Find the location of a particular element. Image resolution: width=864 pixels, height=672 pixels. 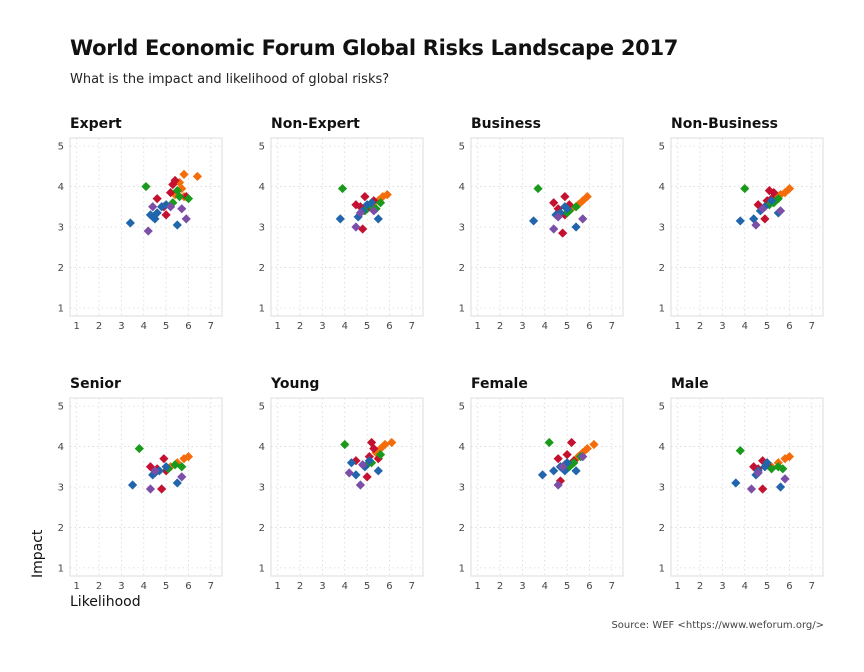

panel-non-expert: Non-Expert 1 2 3 4 5 6 7 1 2 3 4 5 is located at coordinates (341, 224).